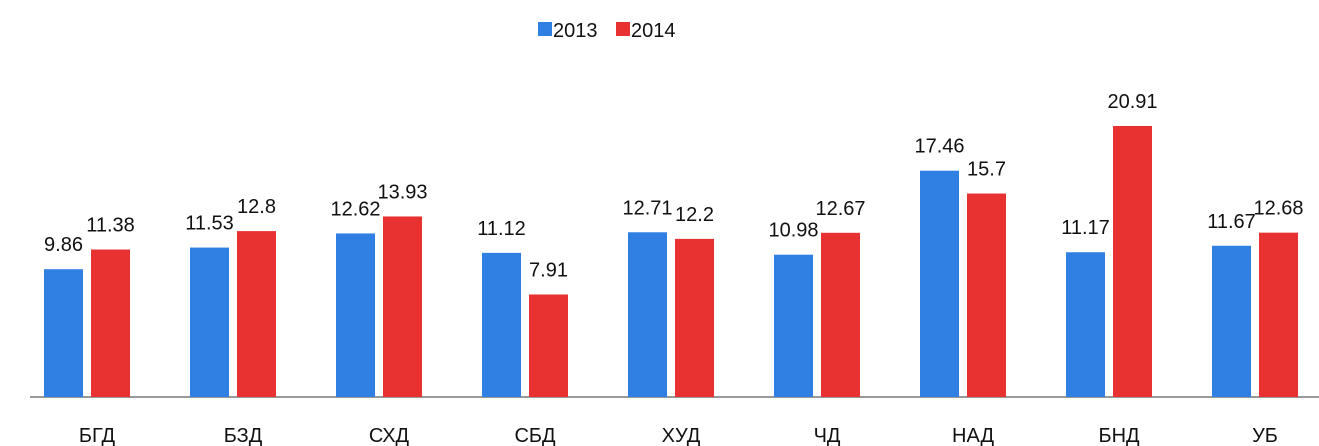 This screenshot has height=446, width=1319. I want to click on x-tick-label: ХУД, so click(681, 435).